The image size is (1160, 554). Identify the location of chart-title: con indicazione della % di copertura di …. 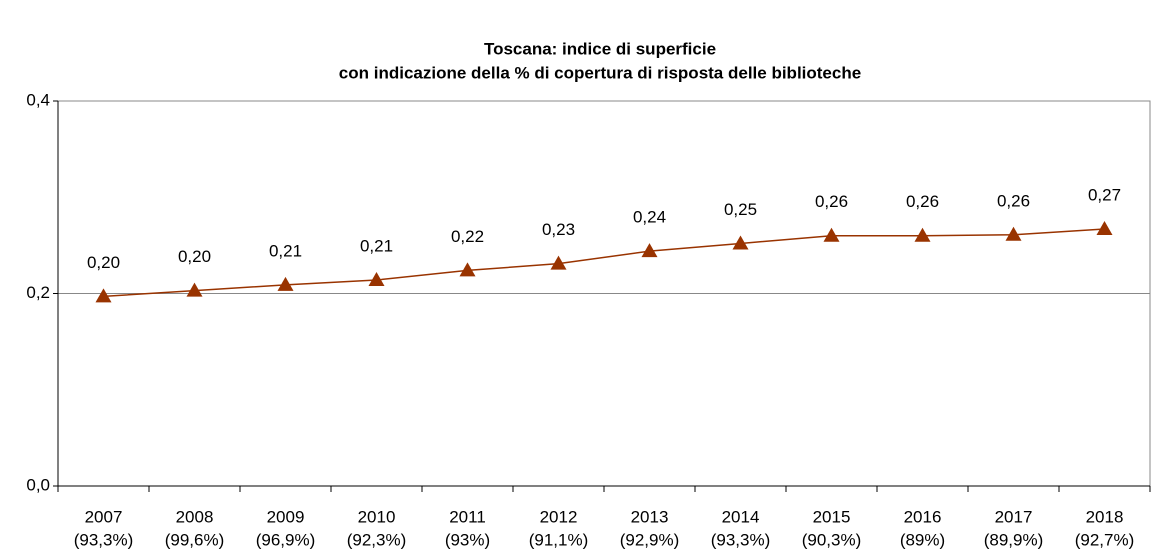
(600, 72).